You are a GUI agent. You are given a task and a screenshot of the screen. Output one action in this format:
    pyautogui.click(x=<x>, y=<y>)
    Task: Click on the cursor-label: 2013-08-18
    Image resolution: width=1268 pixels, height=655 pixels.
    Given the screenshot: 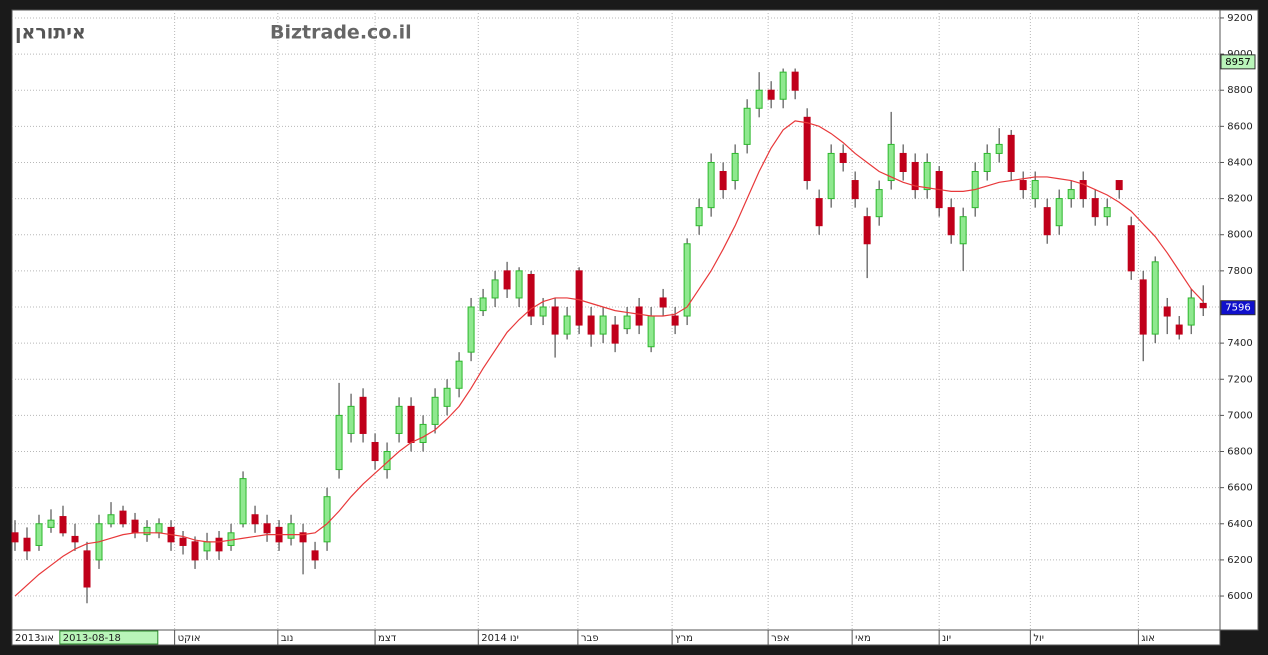 What is the action you would take?
    pyautogui.click(x=92, y=638)
    